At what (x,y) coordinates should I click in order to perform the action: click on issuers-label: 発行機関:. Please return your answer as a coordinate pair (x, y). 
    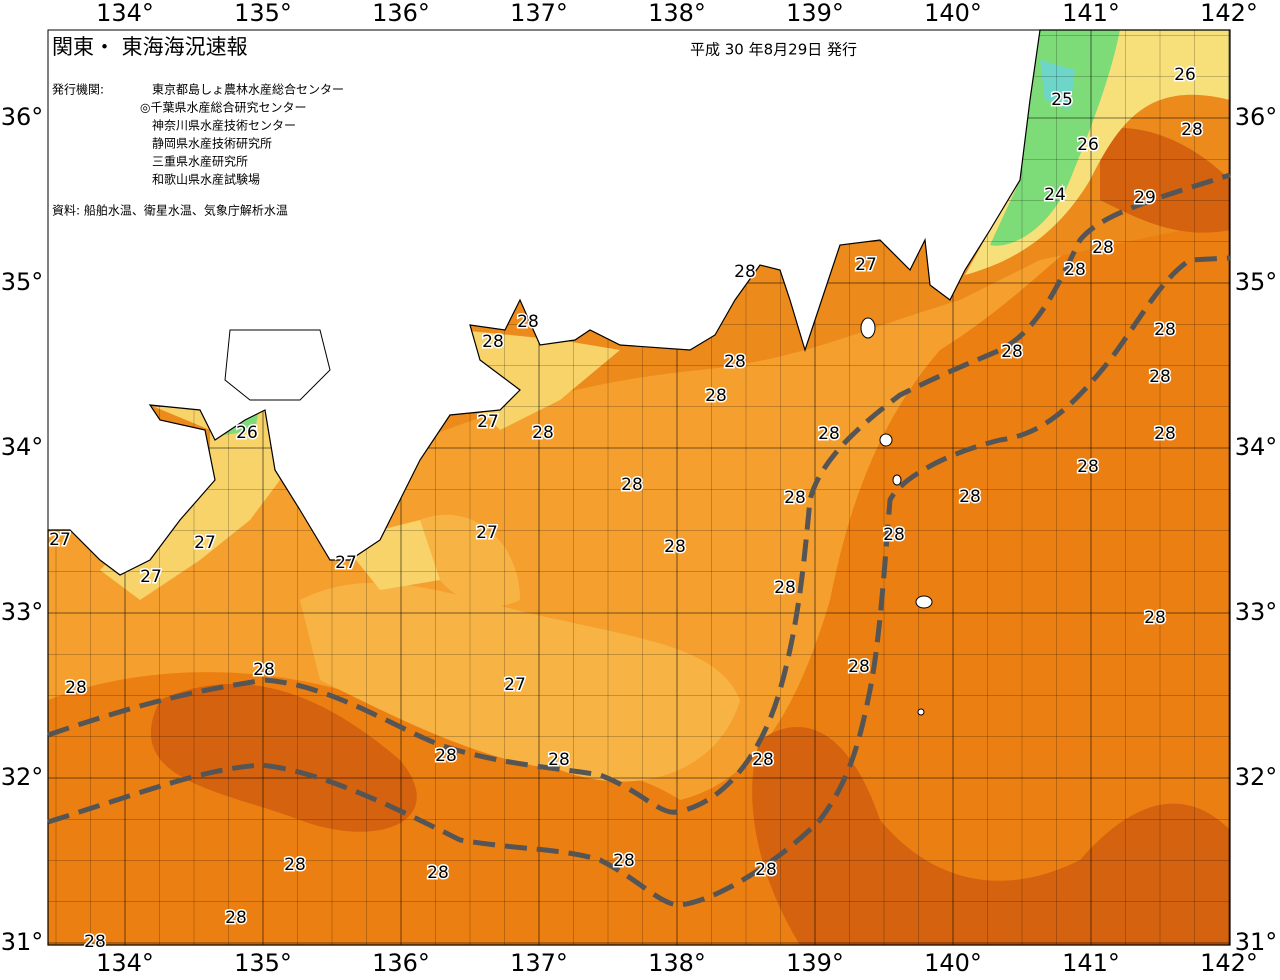
    Looking at the image, I should click on (78, 89).